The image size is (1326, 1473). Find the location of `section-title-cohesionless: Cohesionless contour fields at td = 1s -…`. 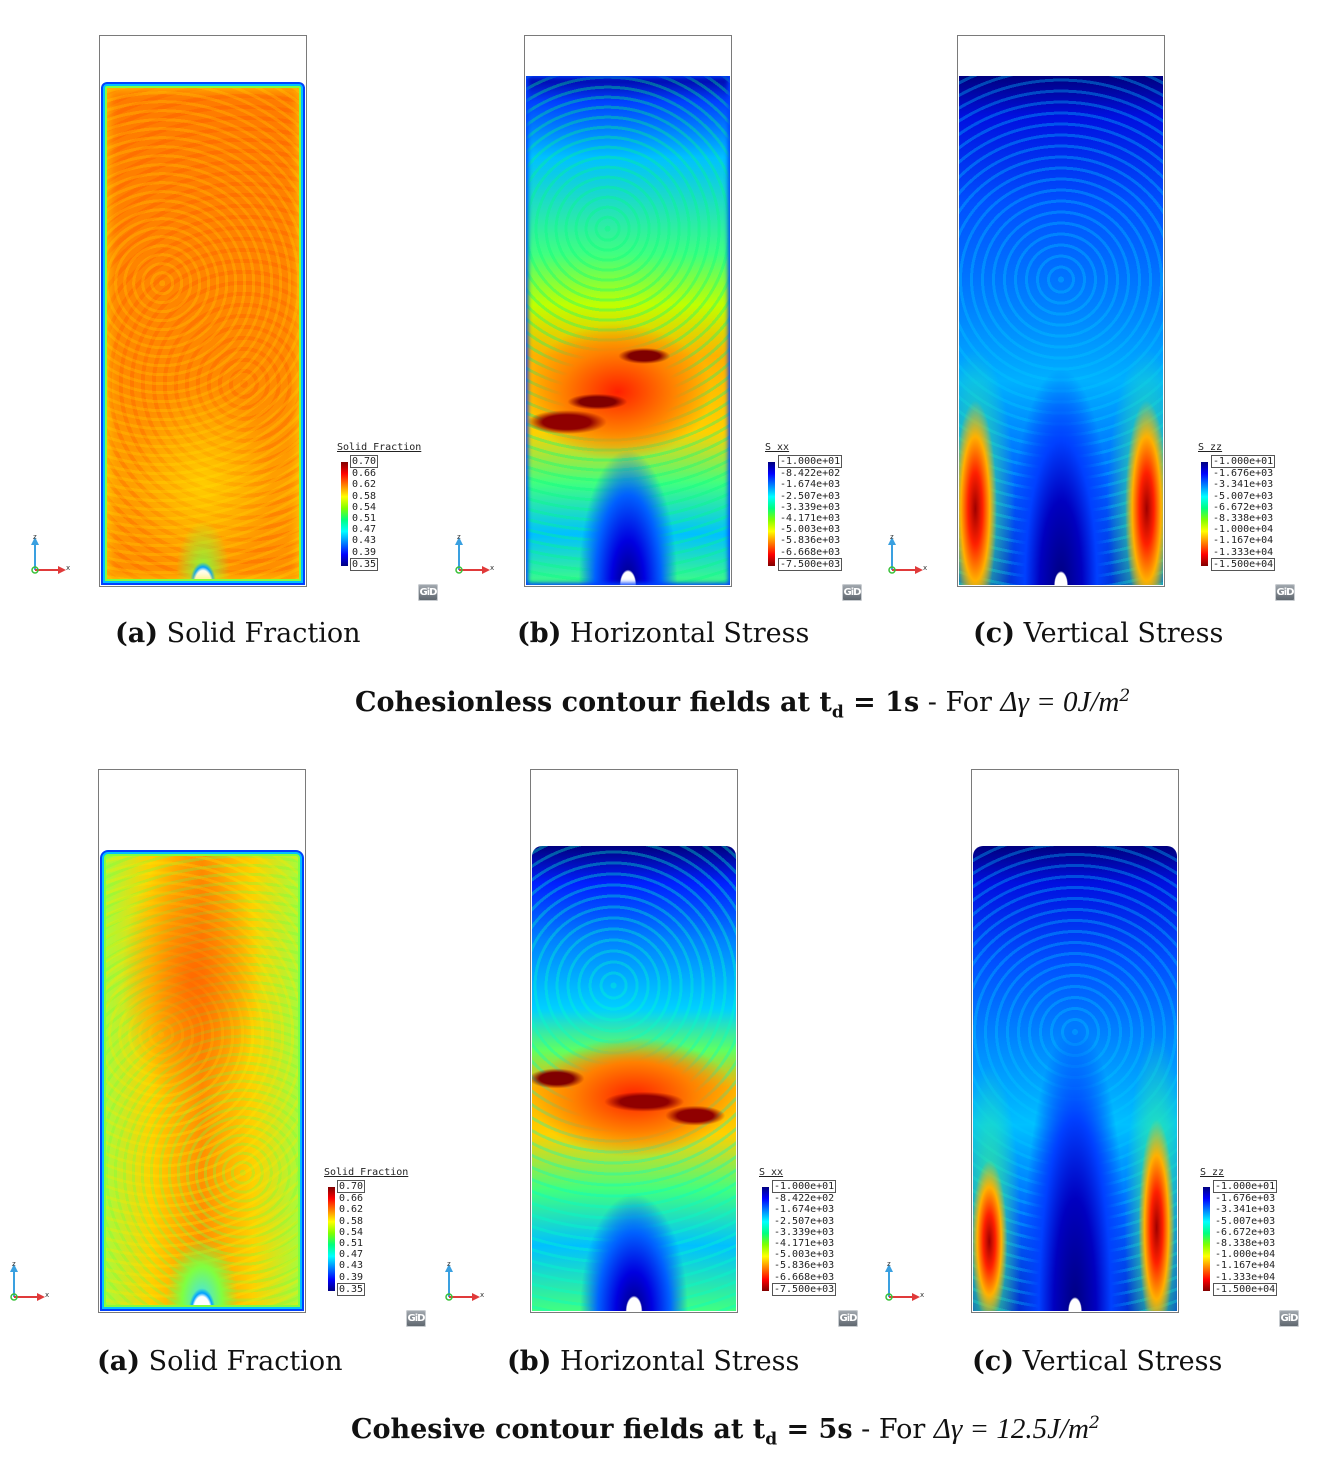

section-title-cohesionless: Cohesionless contour fields at td = 1s -… is located at coordinates (743, 704).